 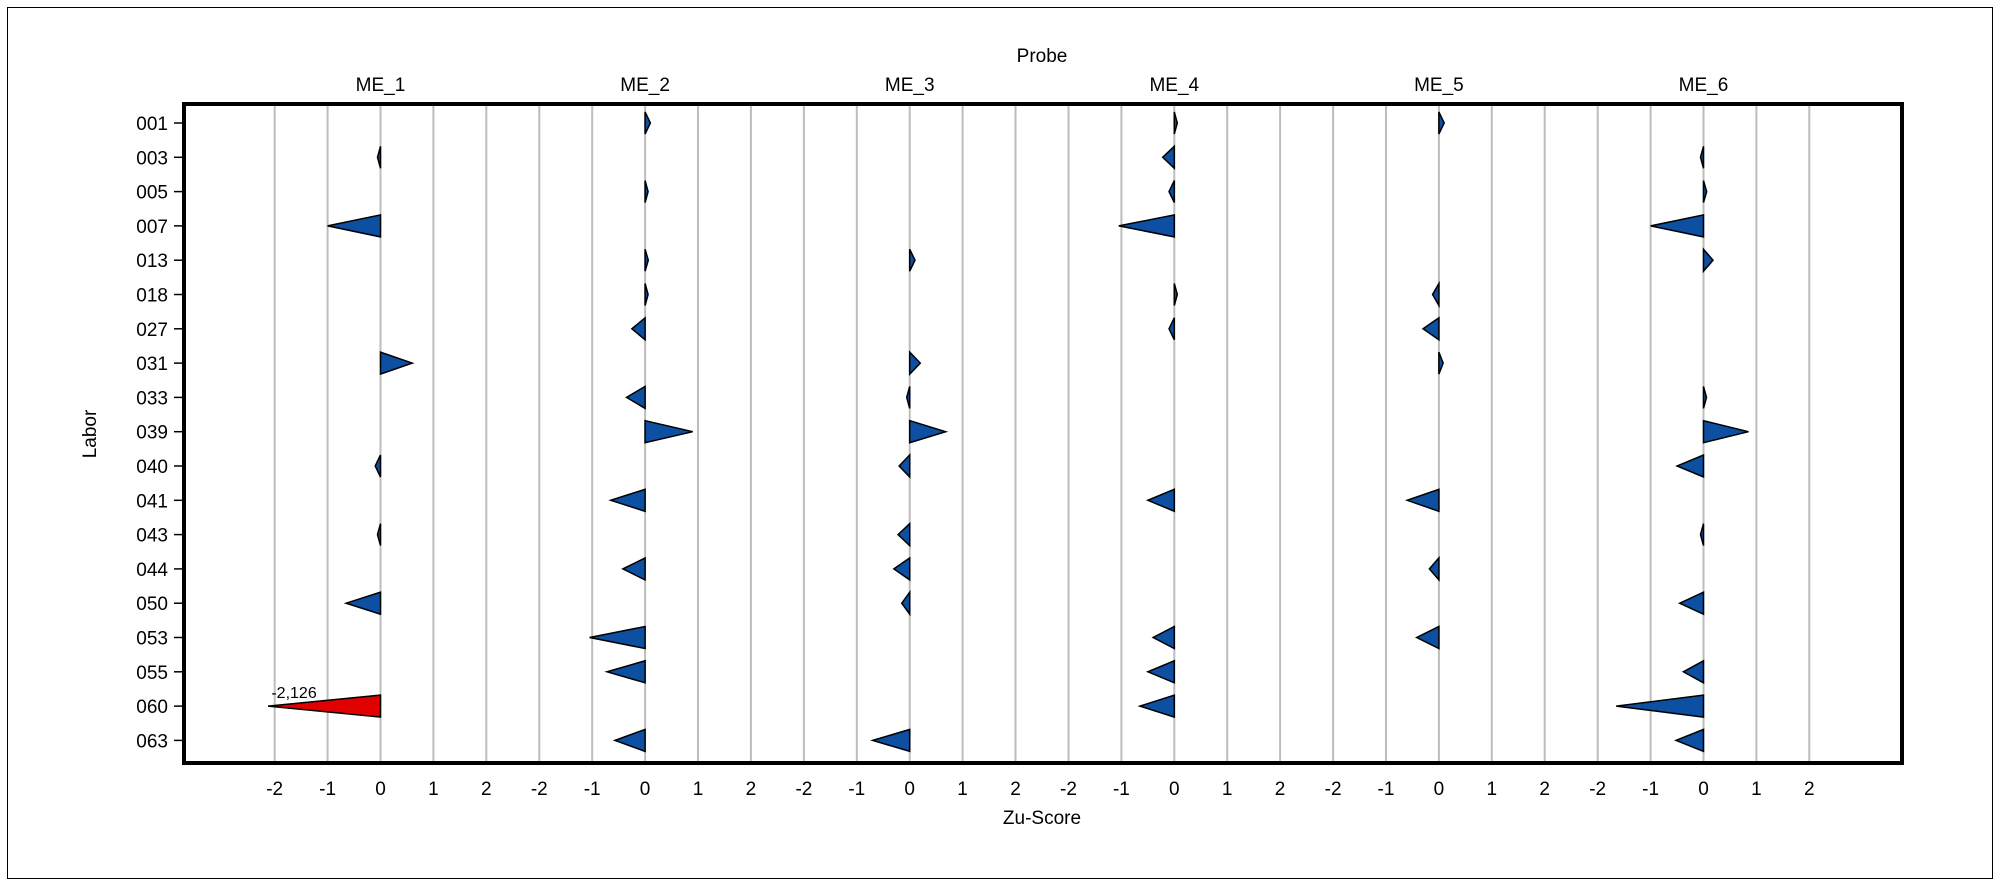 What do you see at coordinates (1704, 85) in the screenshot?
I see `panel-label: ME_6` at bounding box center [1704, 85].